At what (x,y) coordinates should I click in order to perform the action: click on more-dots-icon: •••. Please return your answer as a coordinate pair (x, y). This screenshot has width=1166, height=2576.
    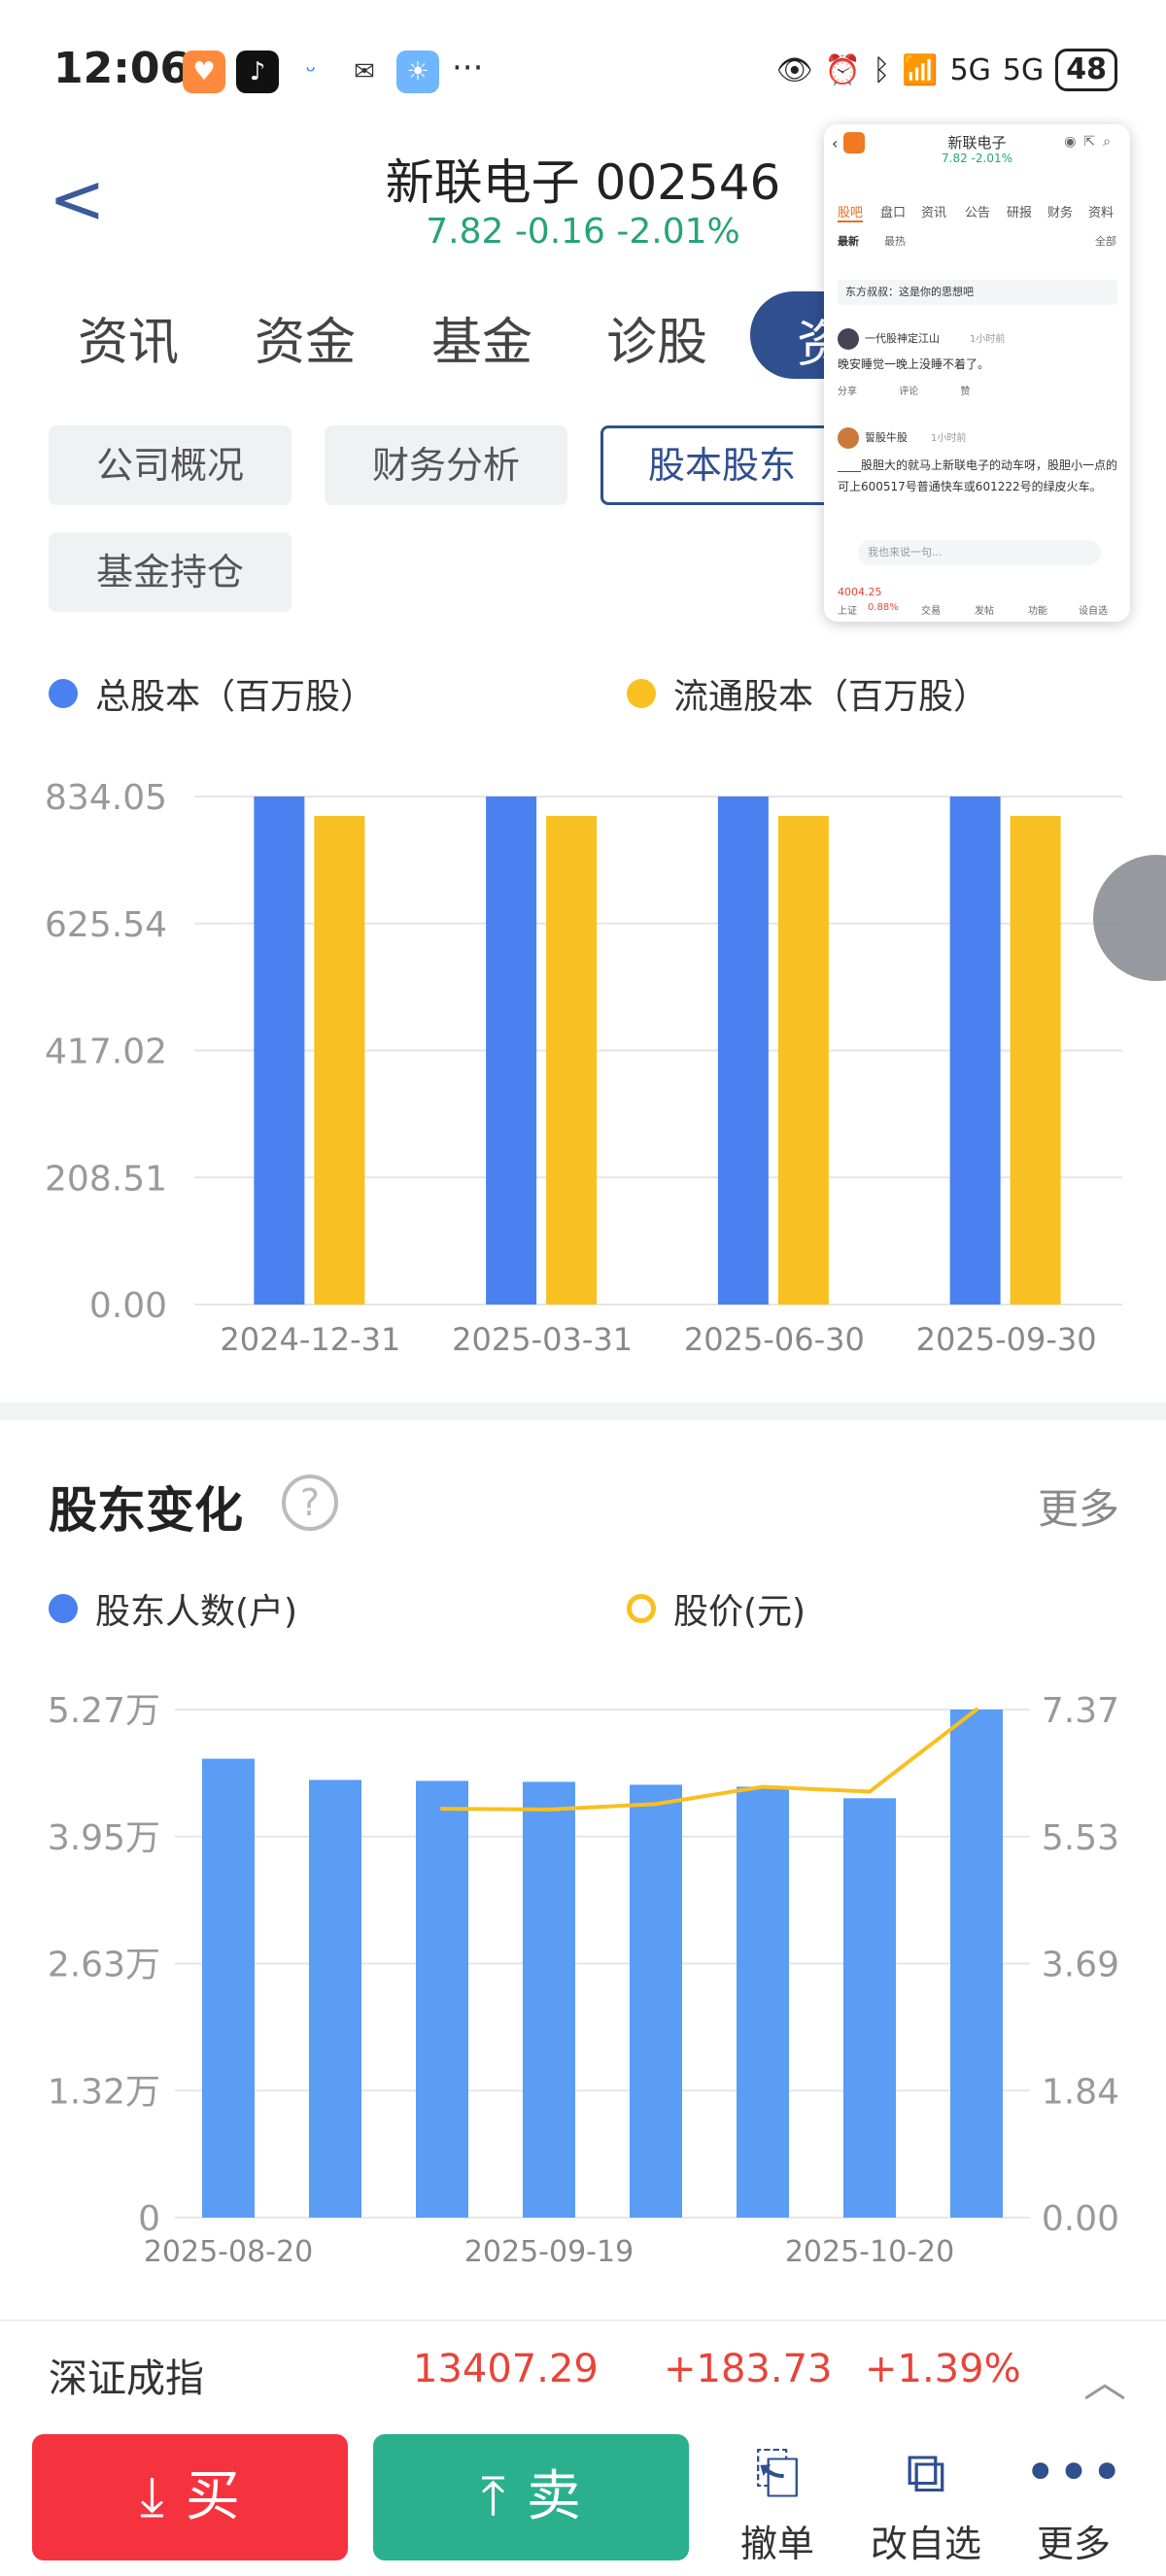
    Looking at the image, I should click on (1073, 2472).